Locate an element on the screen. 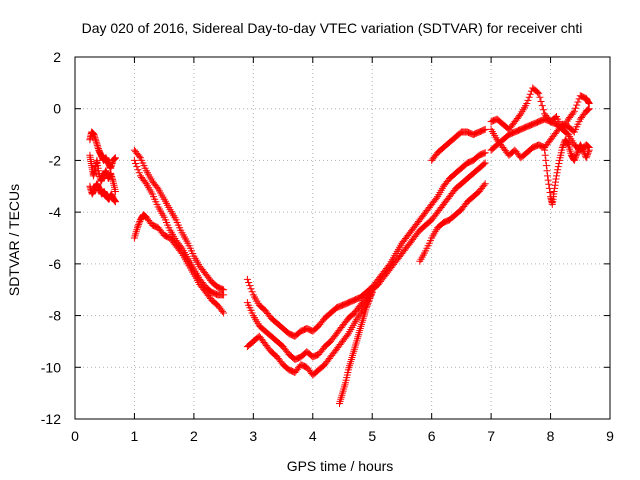 The image size is (640, 480). x-axis-label: GPS time / hours is located at coordinates (340, 466).